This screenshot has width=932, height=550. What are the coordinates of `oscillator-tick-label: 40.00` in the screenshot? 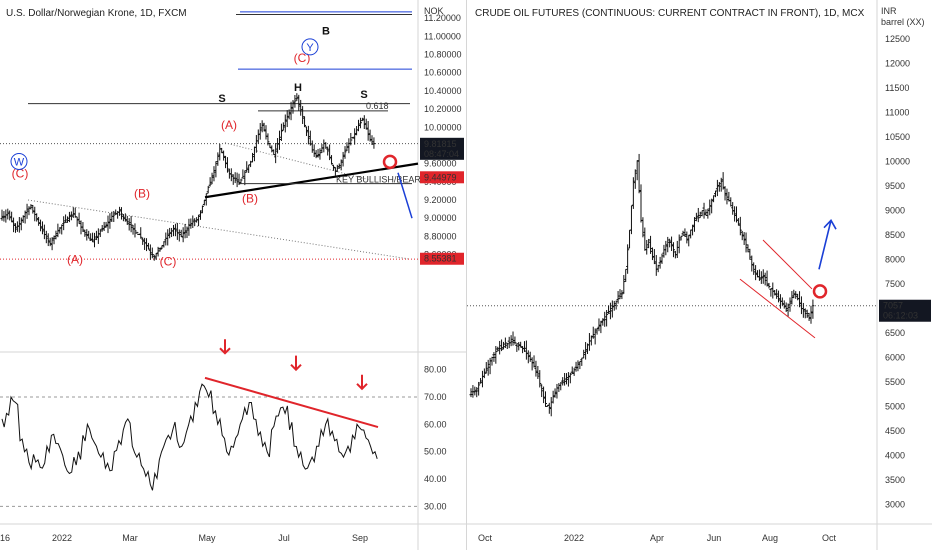 It's located at (435, 479).